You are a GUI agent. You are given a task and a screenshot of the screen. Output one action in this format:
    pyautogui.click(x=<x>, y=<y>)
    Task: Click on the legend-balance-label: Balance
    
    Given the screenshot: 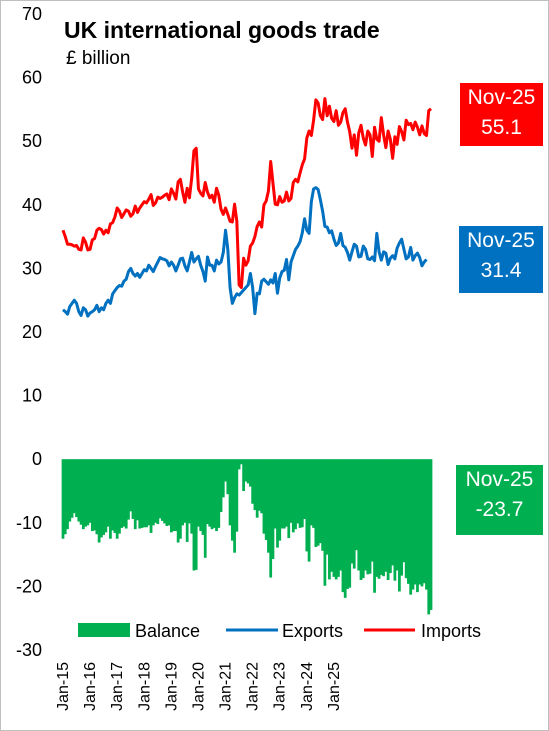 What is the action you would take?
    pyautogui.click(x=167, y=631)
    